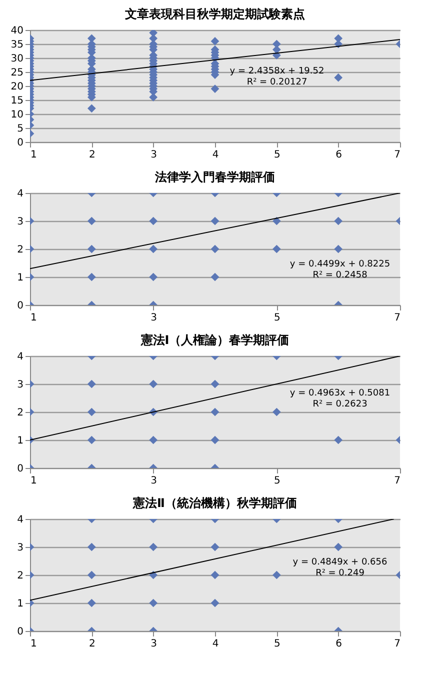 The image size is (429, 686). I want to click on y-tick-label: 40, so click(17, 31).